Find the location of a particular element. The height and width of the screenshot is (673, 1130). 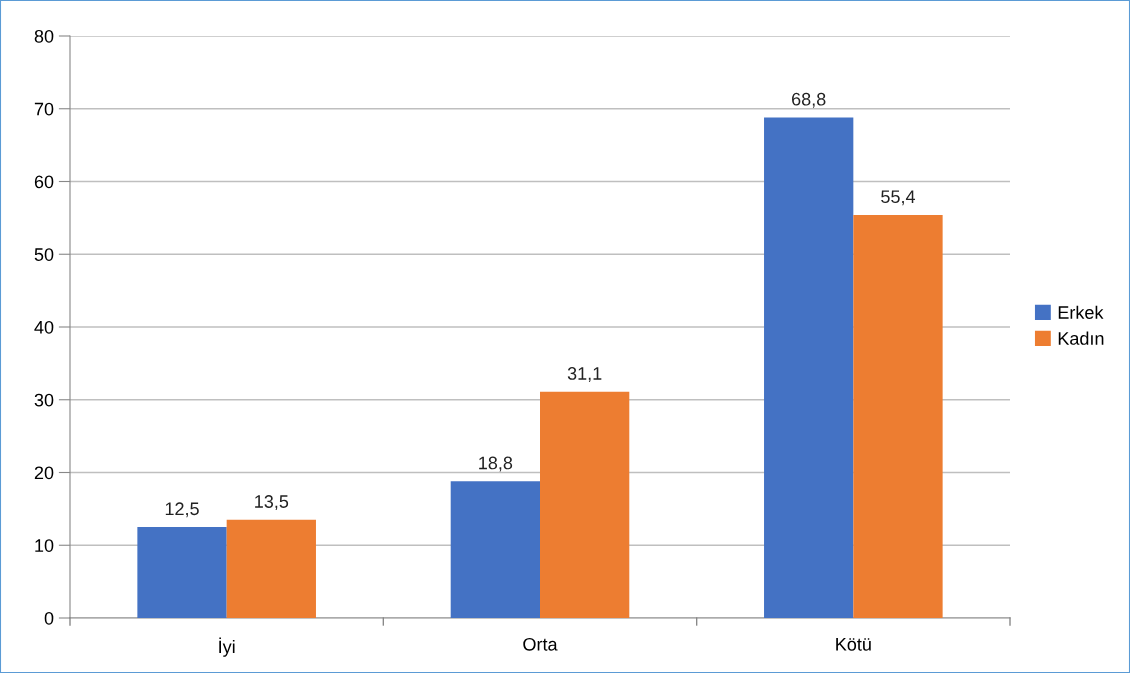

y-tick-label: 60 is located at coordinates (44, 182).